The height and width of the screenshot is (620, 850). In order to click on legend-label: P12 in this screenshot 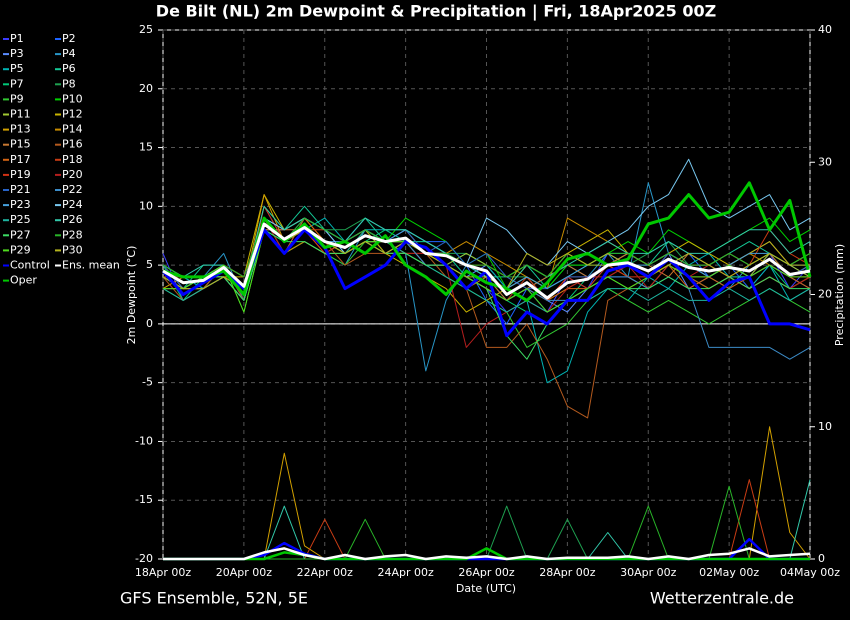, I will do `click(72, 114)`.